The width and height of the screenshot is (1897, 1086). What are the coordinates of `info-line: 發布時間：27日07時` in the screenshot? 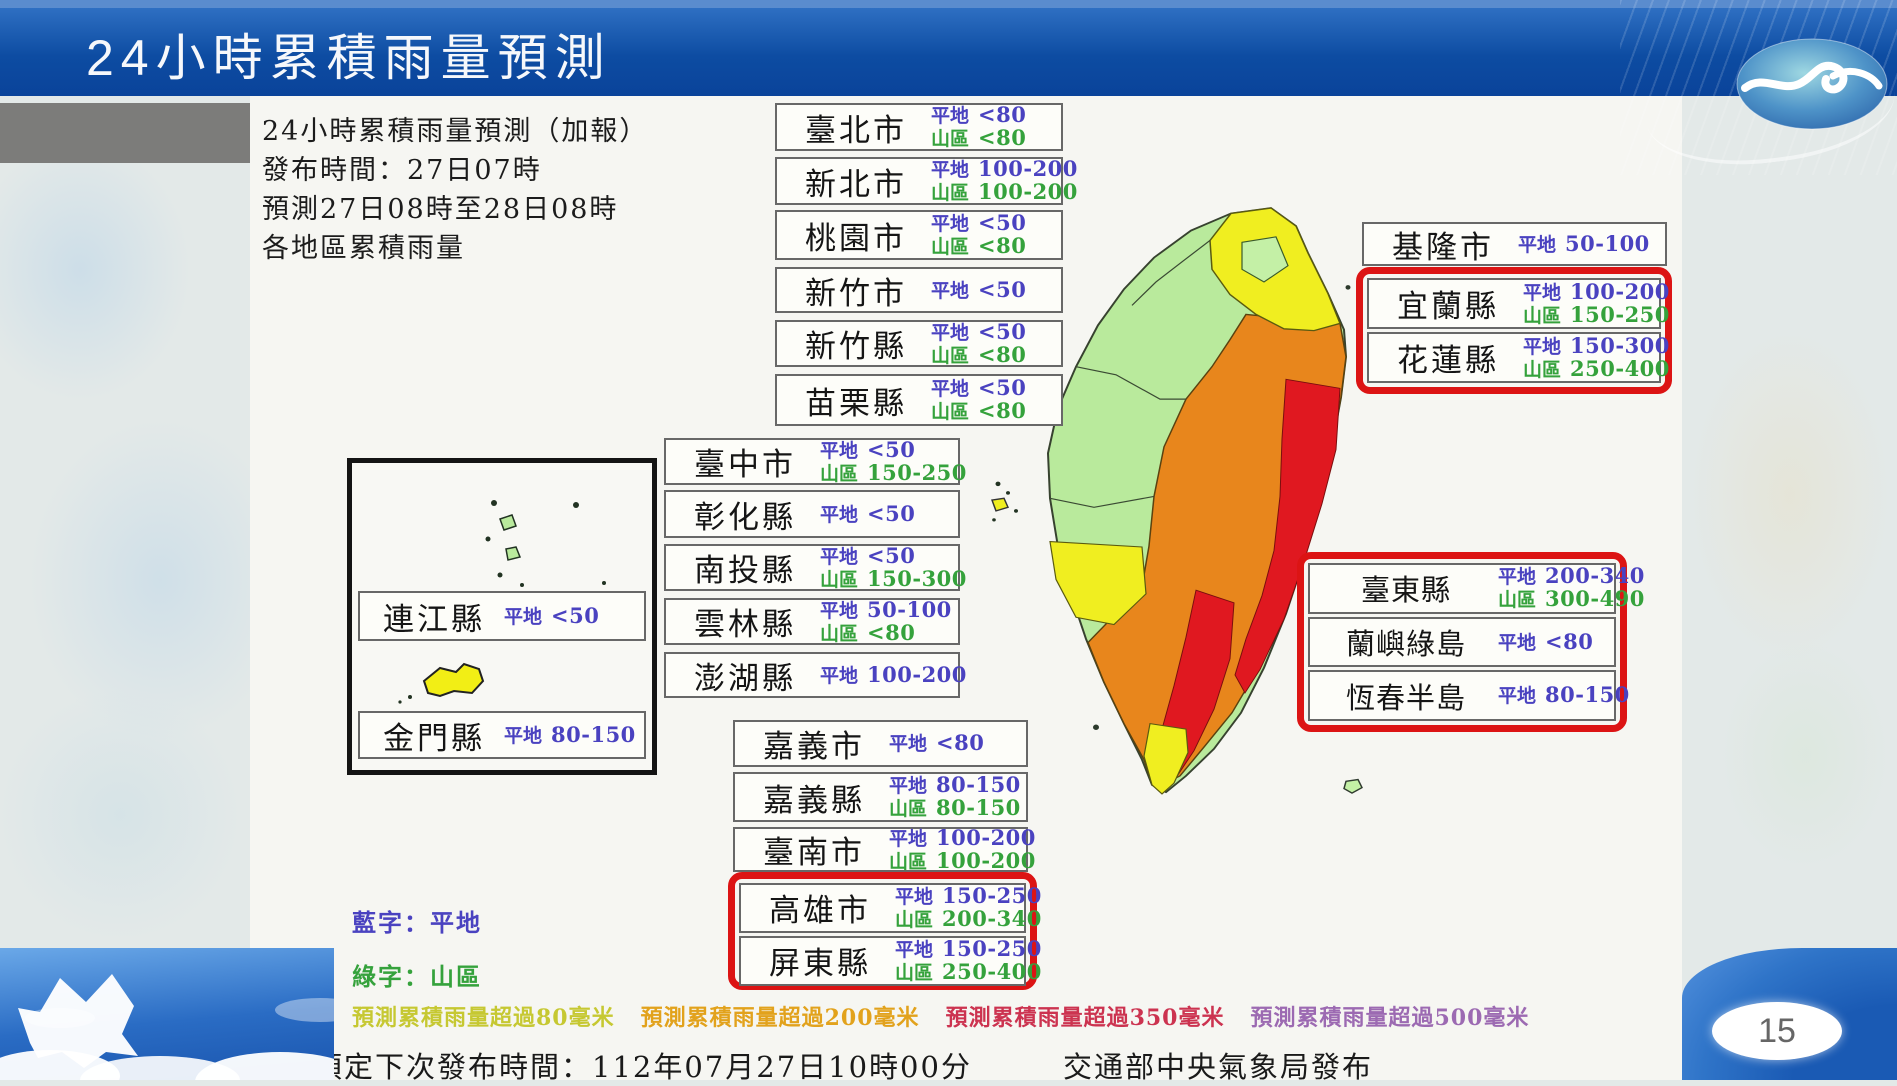 It's located at (402, 170).